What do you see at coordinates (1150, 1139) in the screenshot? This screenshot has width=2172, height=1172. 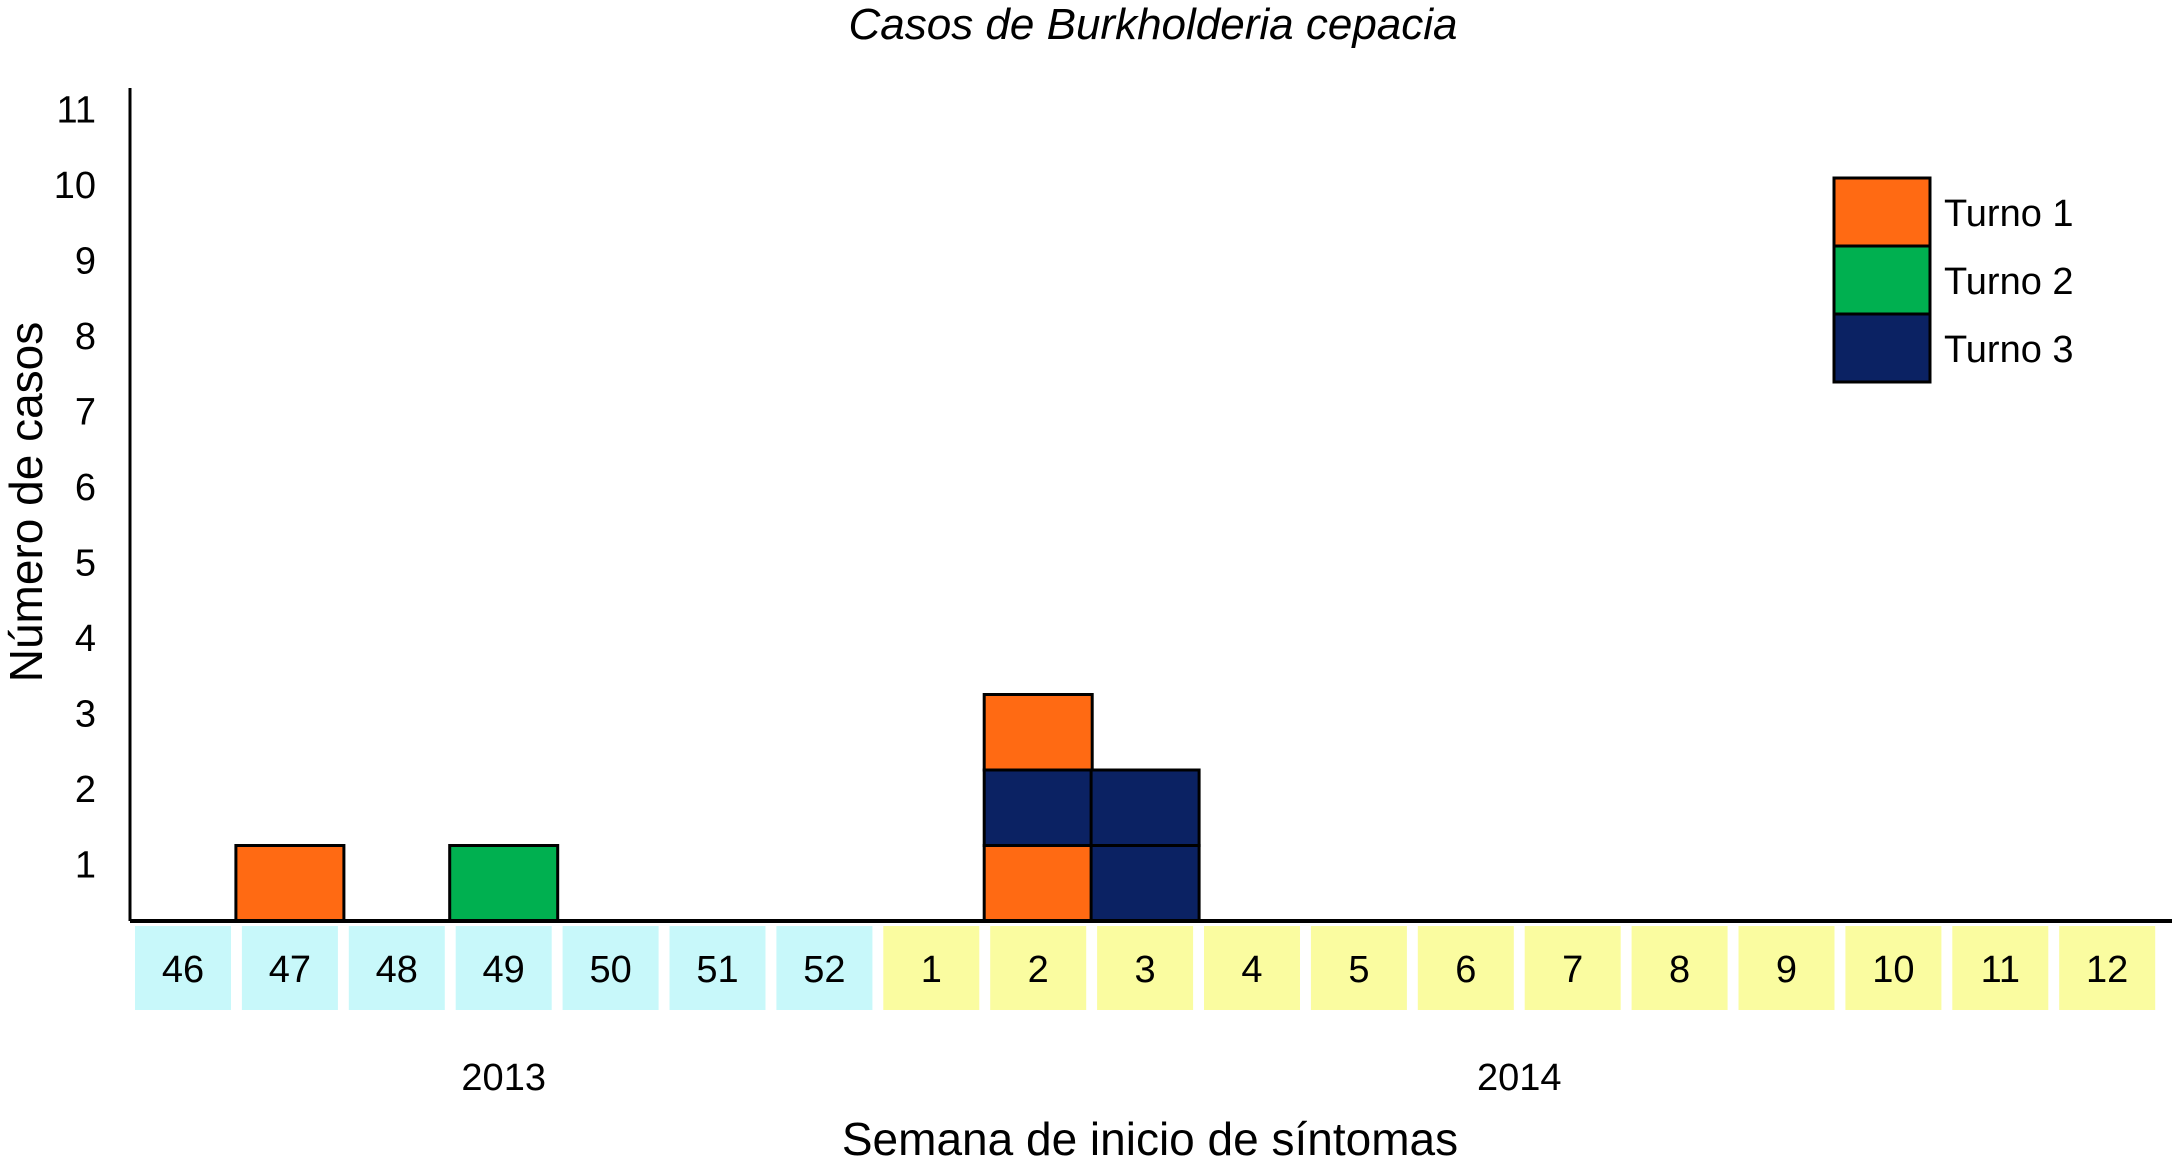 I see `x-axis-label: Semana de inicio de síntomas` at bounding box center [1150, 1139].